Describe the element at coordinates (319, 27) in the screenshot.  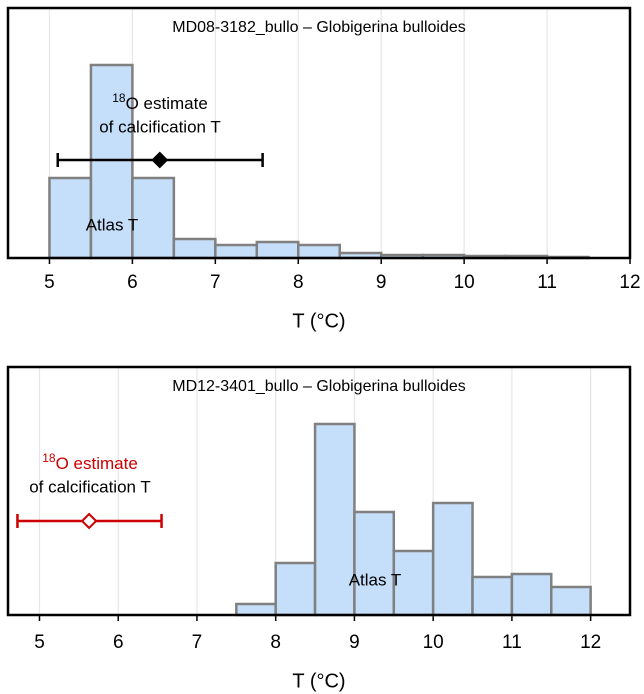
I see `chart-title: MD08-3182_bullo – Globigerina bulloides` at that location.